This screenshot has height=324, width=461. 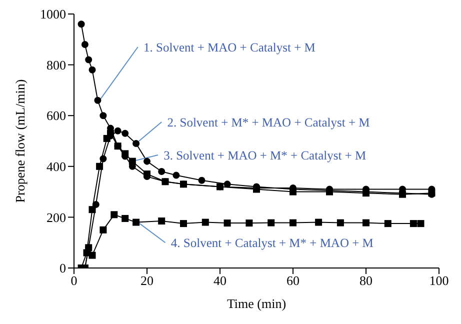 I want to click on x-tick-label: 60, so click(x=293, y=280).